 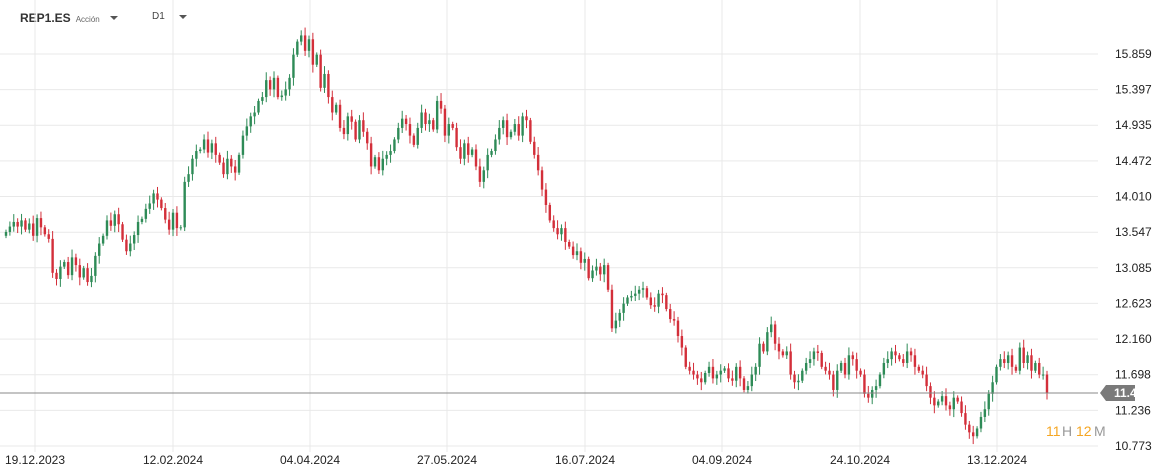 I want to click on y-tick-label: 13.085, so click(x=1133, y=268).